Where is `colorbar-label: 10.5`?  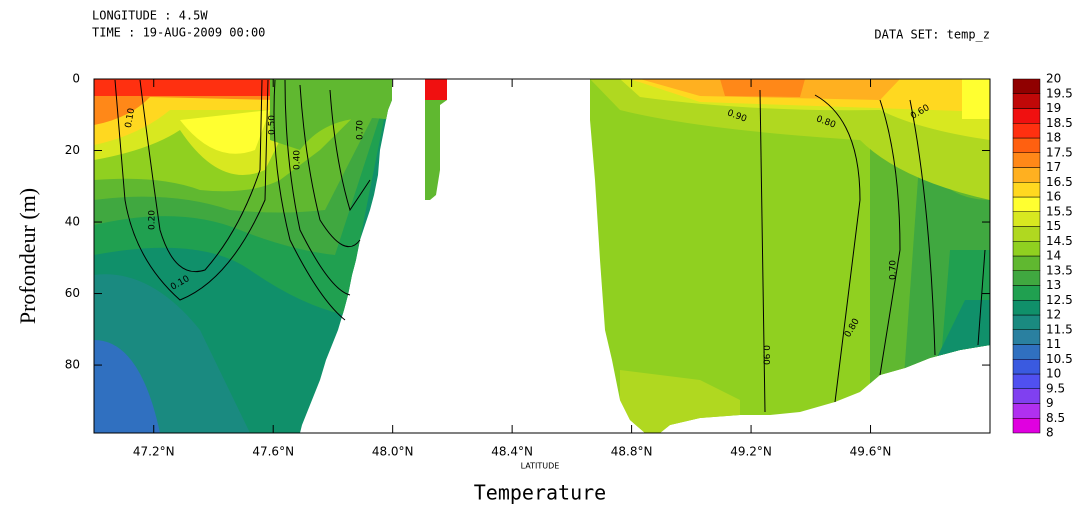
colorbar-label: 10.5 is located at coordinates (1059, 359).